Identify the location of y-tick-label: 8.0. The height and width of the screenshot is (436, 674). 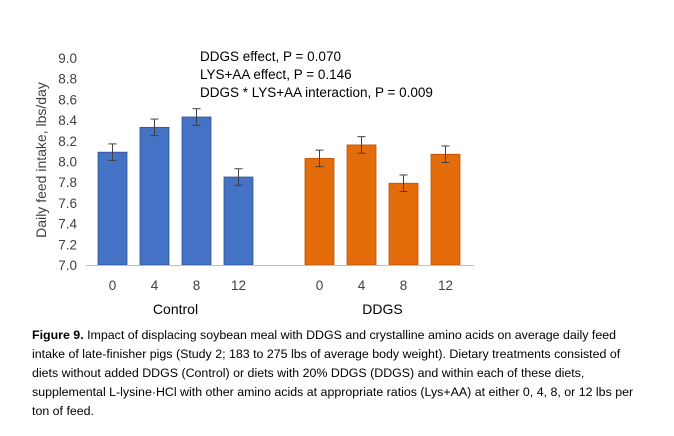
(67, 162).